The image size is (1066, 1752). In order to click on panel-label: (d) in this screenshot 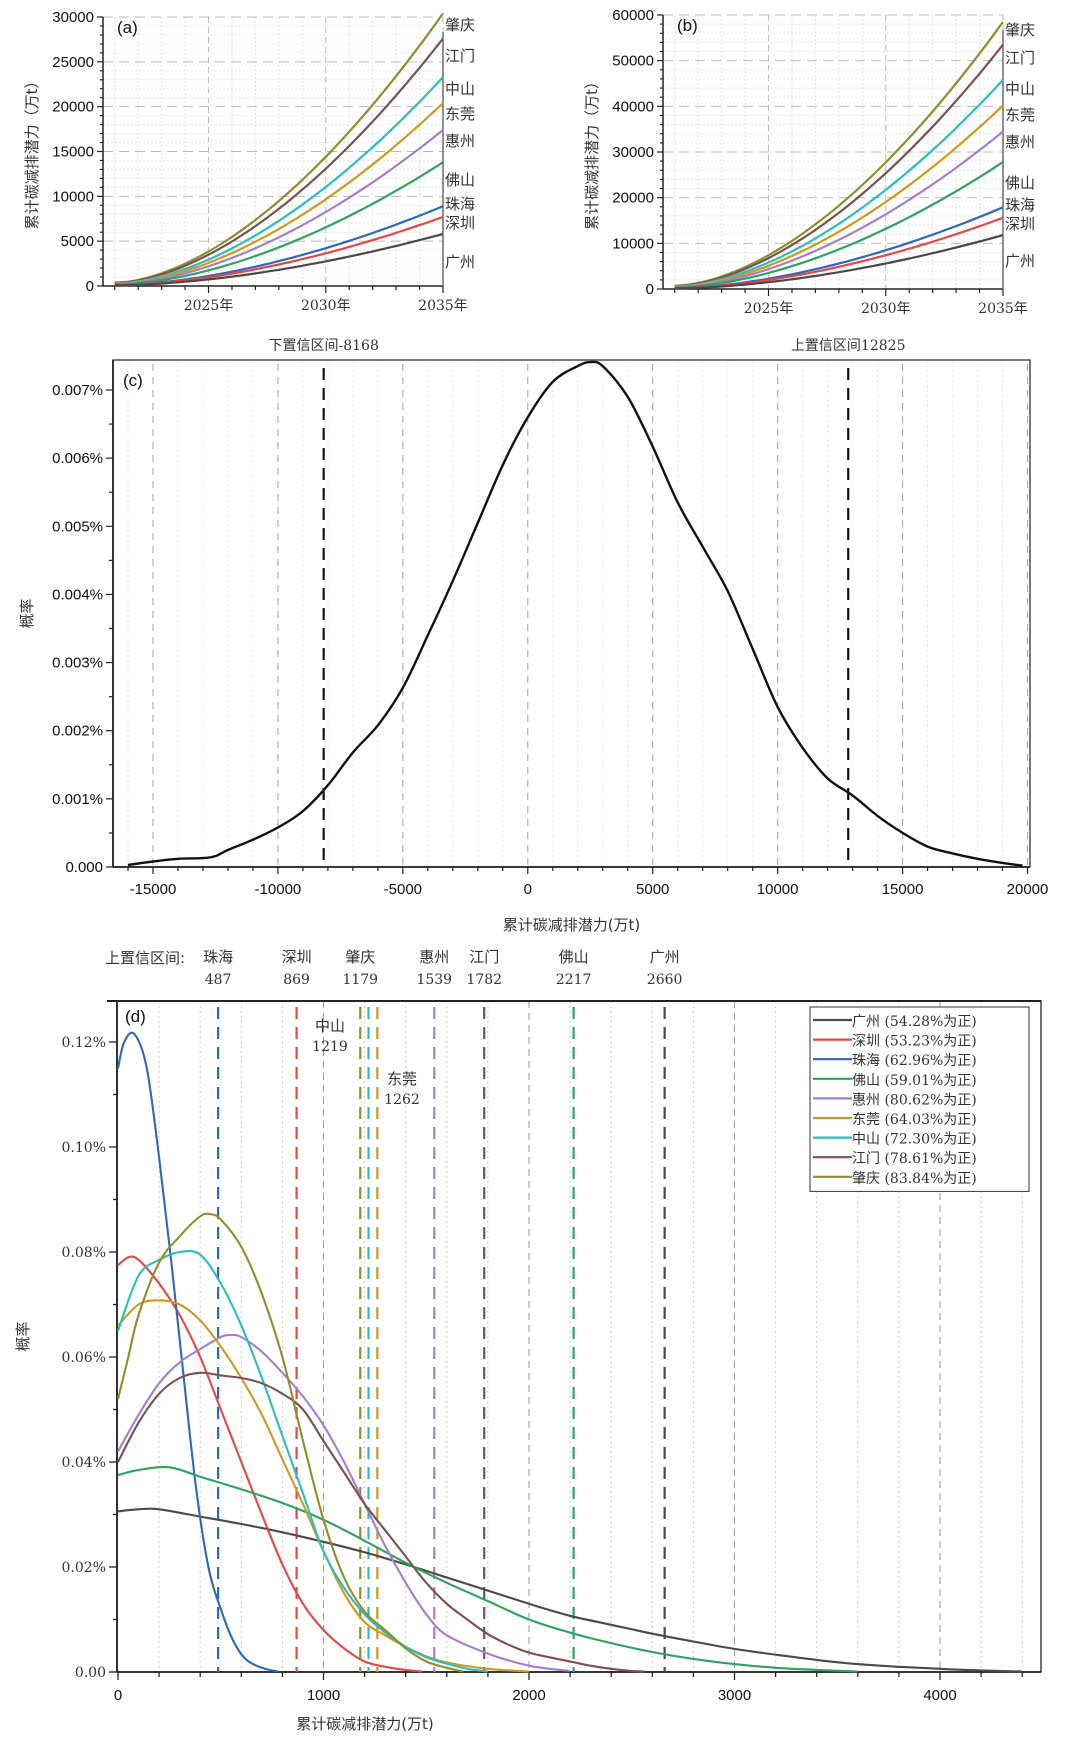, I will do `click(135, 1016)`.